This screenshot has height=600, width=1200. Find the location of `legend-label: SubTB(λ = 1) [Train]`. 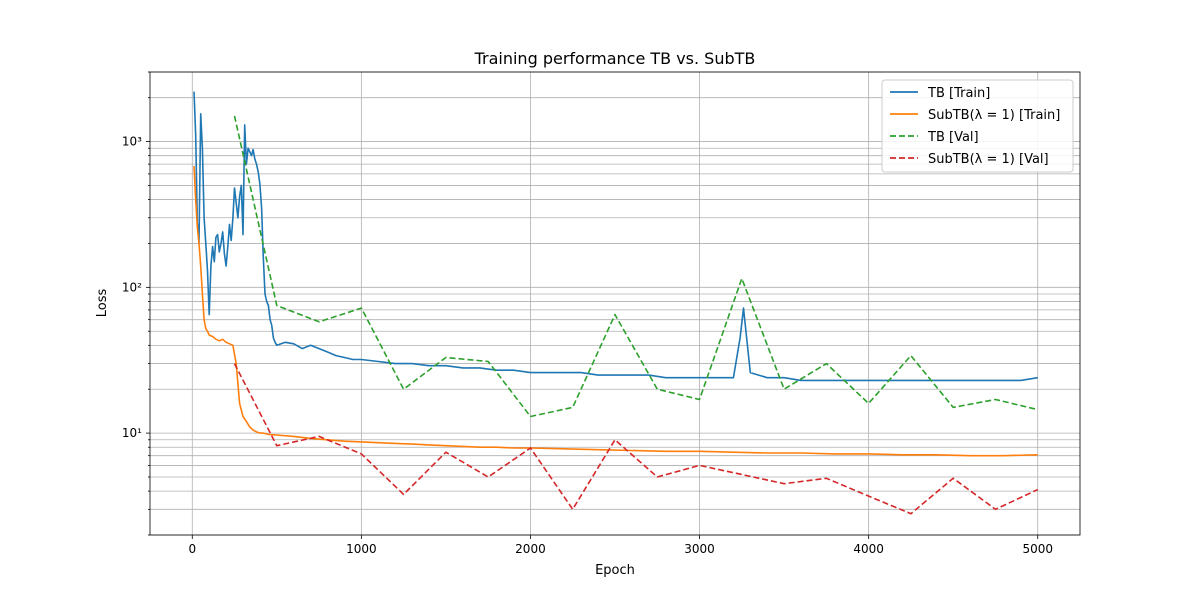

legend-label: SubTB(λ = 1) [Train] is located at coordinates (994, 115).